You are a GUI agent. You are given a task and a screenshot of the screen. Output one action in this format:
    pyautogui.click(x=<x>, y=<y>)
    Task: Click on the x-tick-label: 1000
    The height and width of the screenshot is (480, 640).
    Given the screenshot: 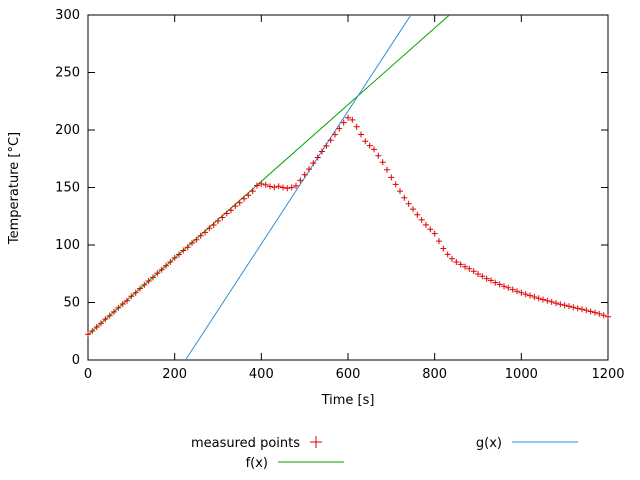 What is the action you would take?
    pyautogui.click(x=521, y=374)
    